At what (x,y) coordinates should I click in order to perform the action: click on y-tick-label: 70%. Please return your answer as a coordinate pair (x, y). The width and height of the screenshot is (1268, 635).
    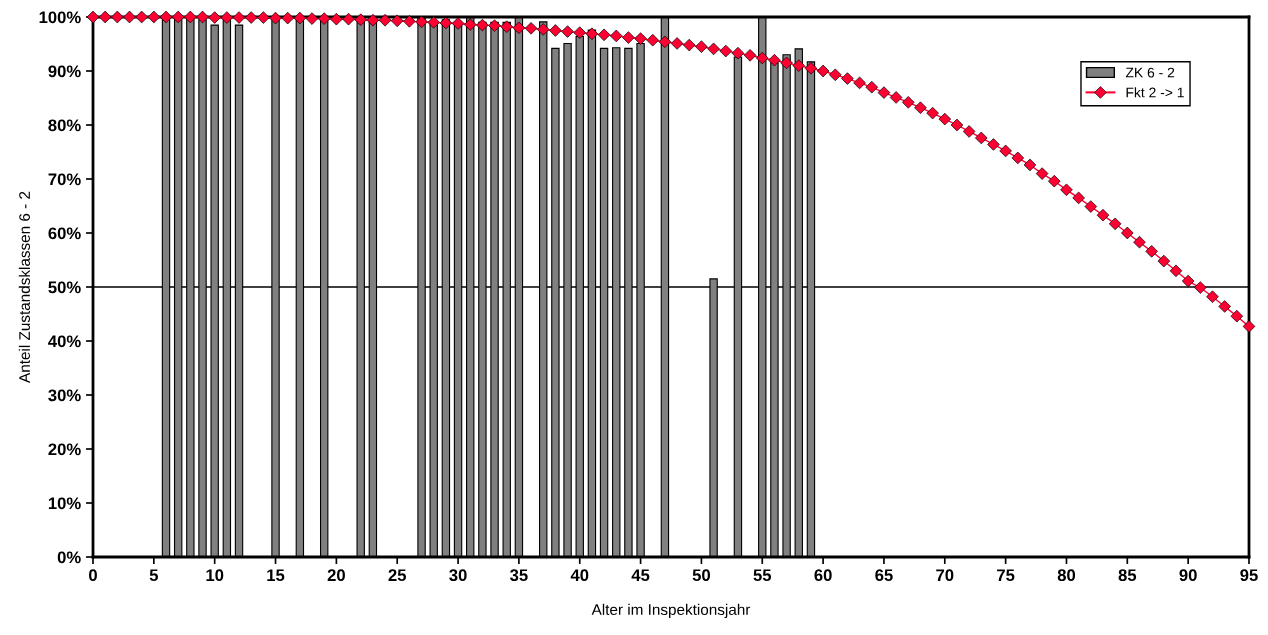
    Looking at the image, I should click on (64, 179).